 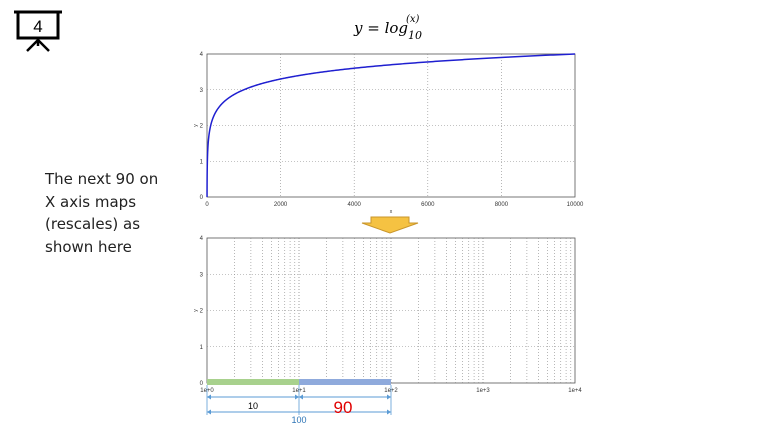 What do you see at coordinates (88, 246) in the screenshot?
I see `note-line: shown here` at bounding box center [88, 246].